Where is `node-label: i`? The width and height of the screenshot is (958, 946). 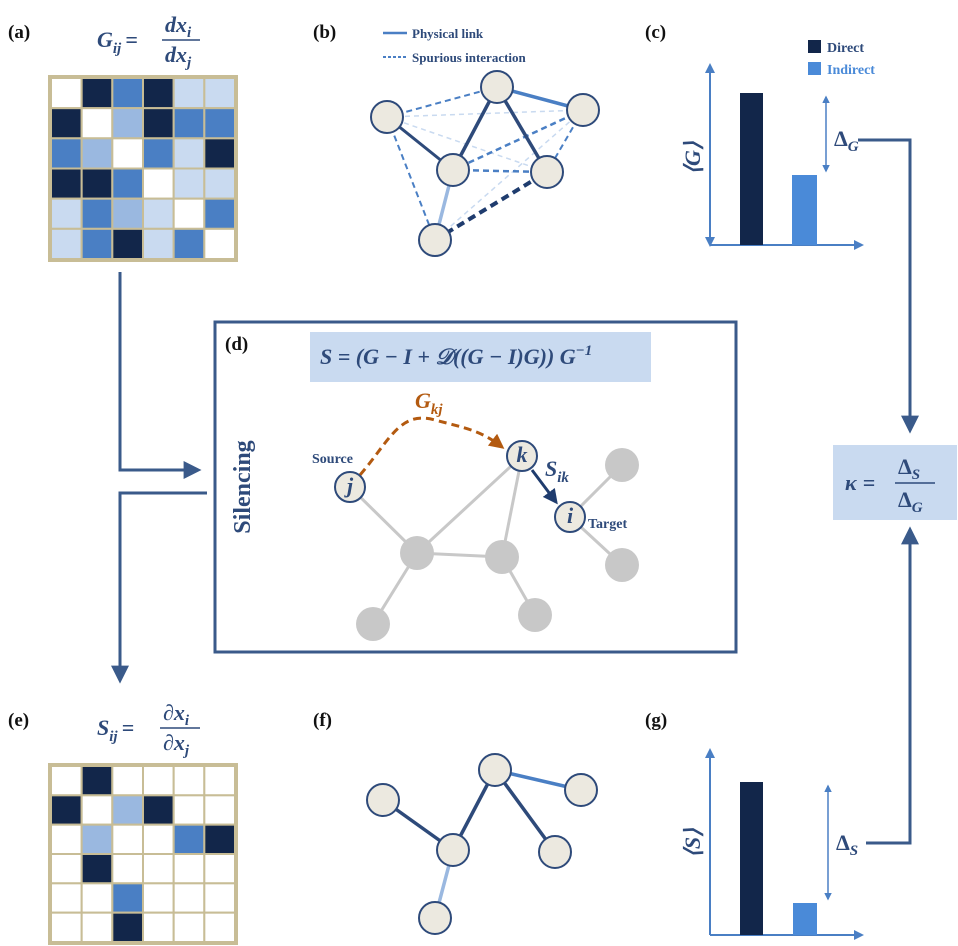 node-label: i is located at coordinates (570, 515).